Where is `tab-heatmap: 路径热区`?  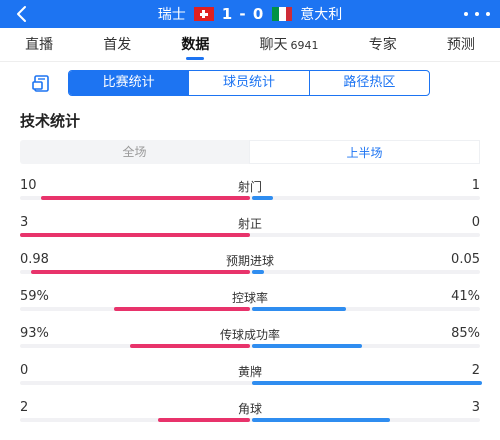 tab-heatmap: 路径热区 is located at coordinates (368, 83).